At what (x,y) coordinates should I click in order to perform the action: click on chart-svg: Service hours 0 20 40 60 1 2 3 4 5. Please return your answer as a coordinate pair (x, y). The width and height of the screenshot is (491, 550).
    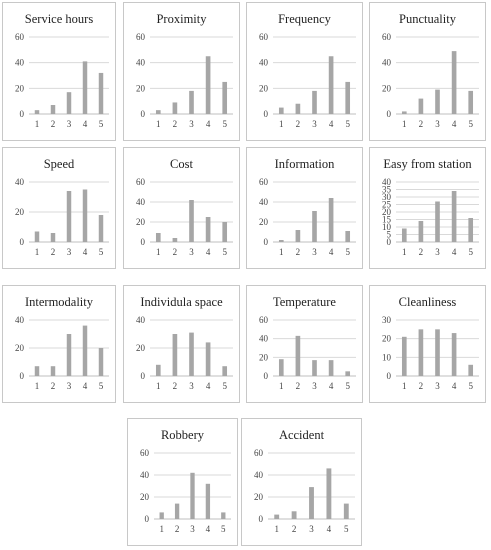
    Looking at the image, I should click on (62, 70).